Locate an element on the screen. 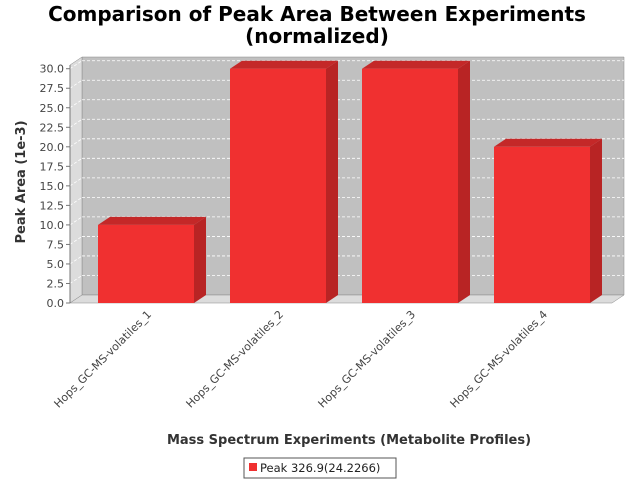 This screenshot has height=480, width=640. y-tick-label: 17.5 is located at coordinates (52, 166).